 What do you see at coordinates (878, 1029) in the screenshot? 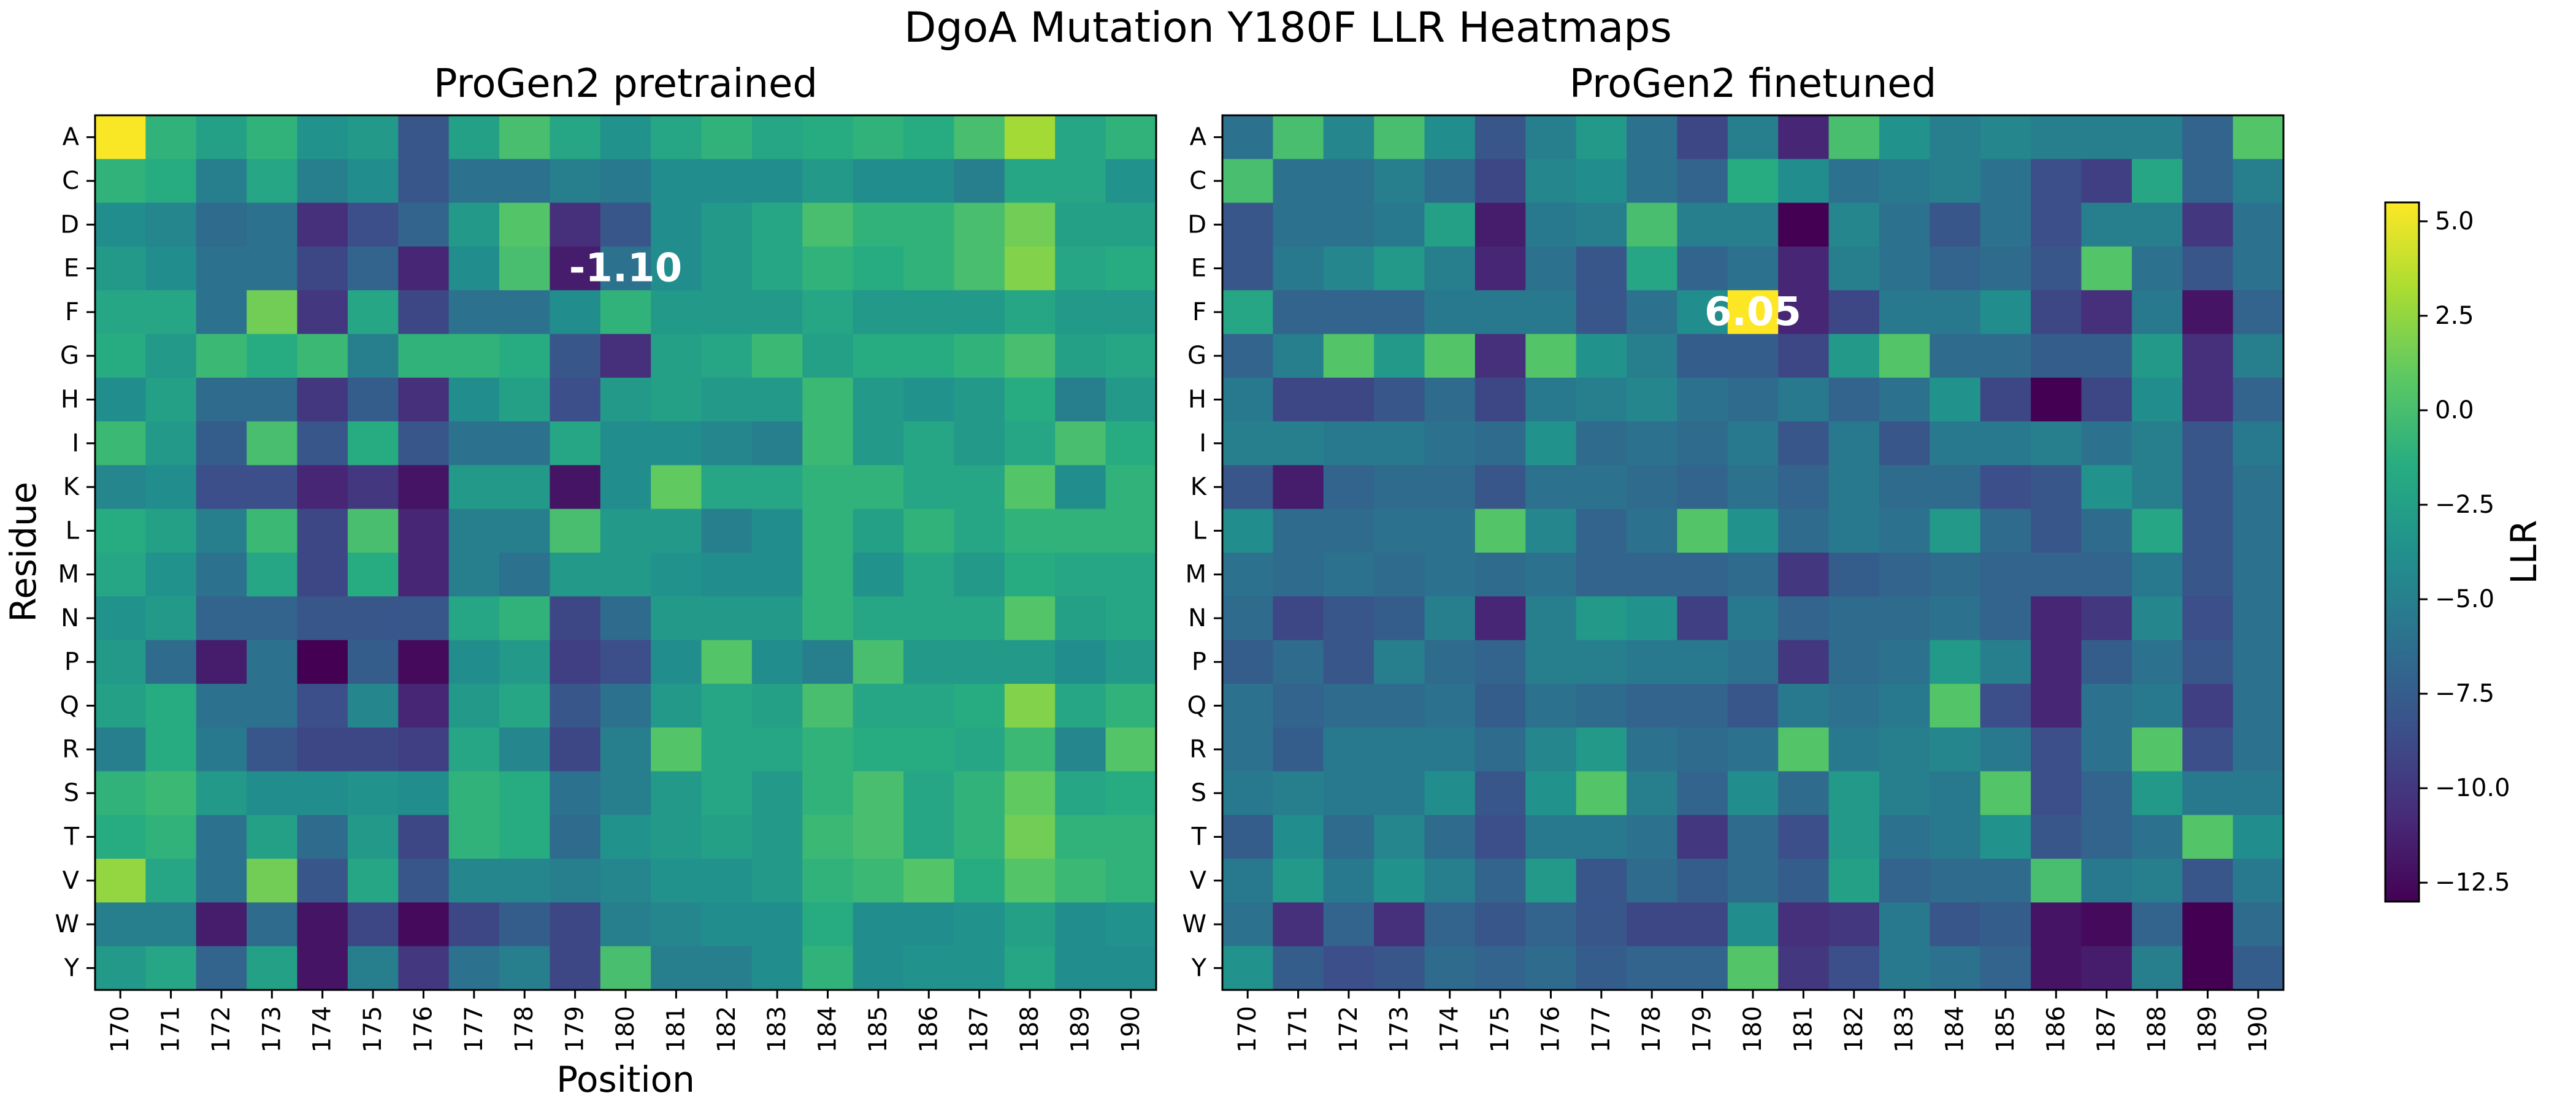
I see `x-tick-label: 185` at bounding box center [878, 1029].